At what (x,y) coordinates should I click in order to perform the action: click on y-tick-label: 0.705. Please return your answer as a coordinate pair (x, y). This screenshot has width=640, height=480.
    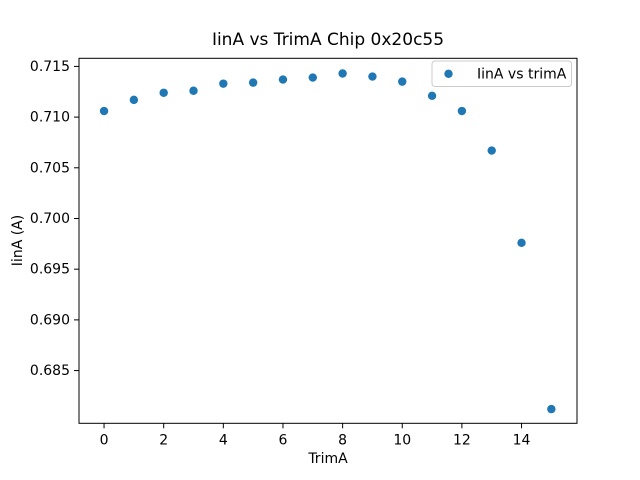
    Looking at the image, I should click on (50, 168).